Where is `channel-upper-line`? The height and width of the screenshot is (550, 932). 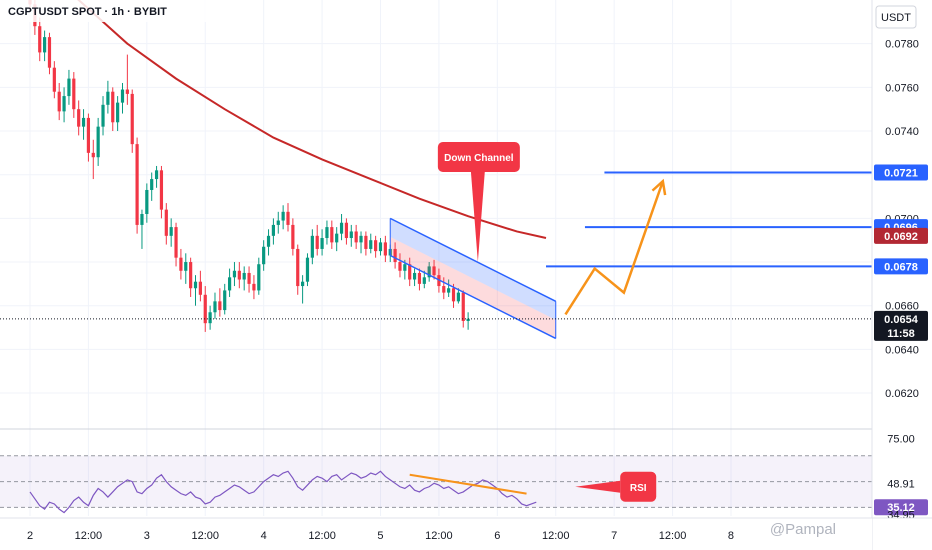 channel-upper-line is located at coordinates (473, 260).